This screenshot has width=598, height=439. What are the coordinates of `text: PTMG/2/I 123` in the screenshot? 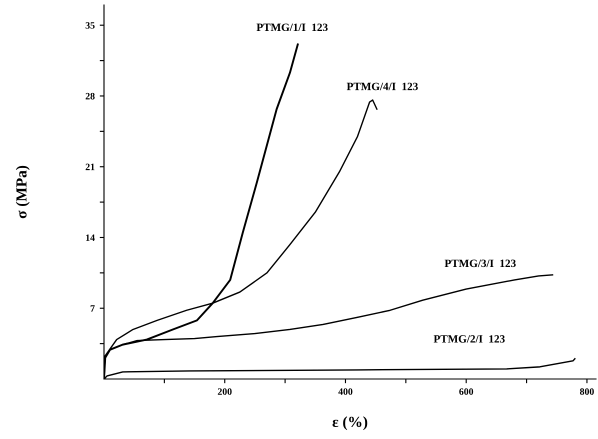 It's located at (469, 339).